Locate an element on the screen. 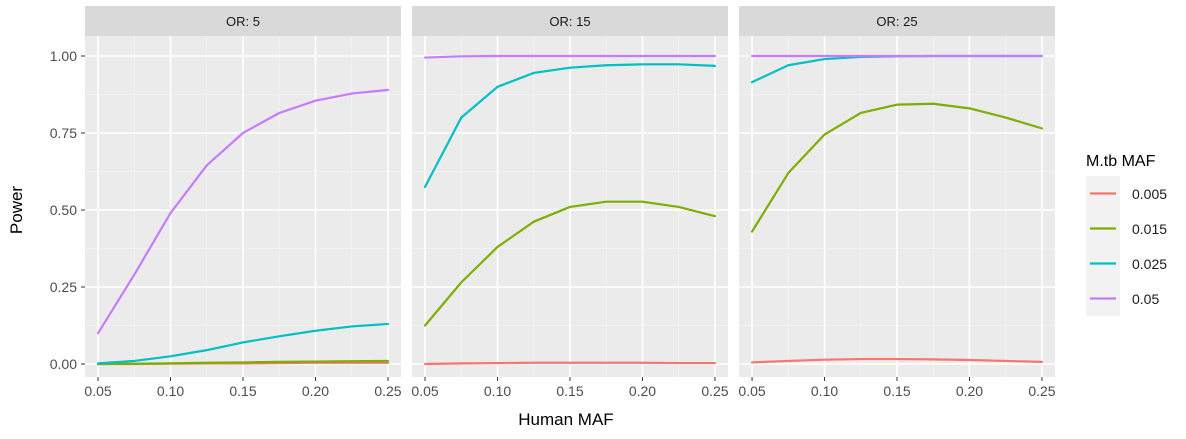  facet-title: OR: 25 is located at coordinates (896, 21).